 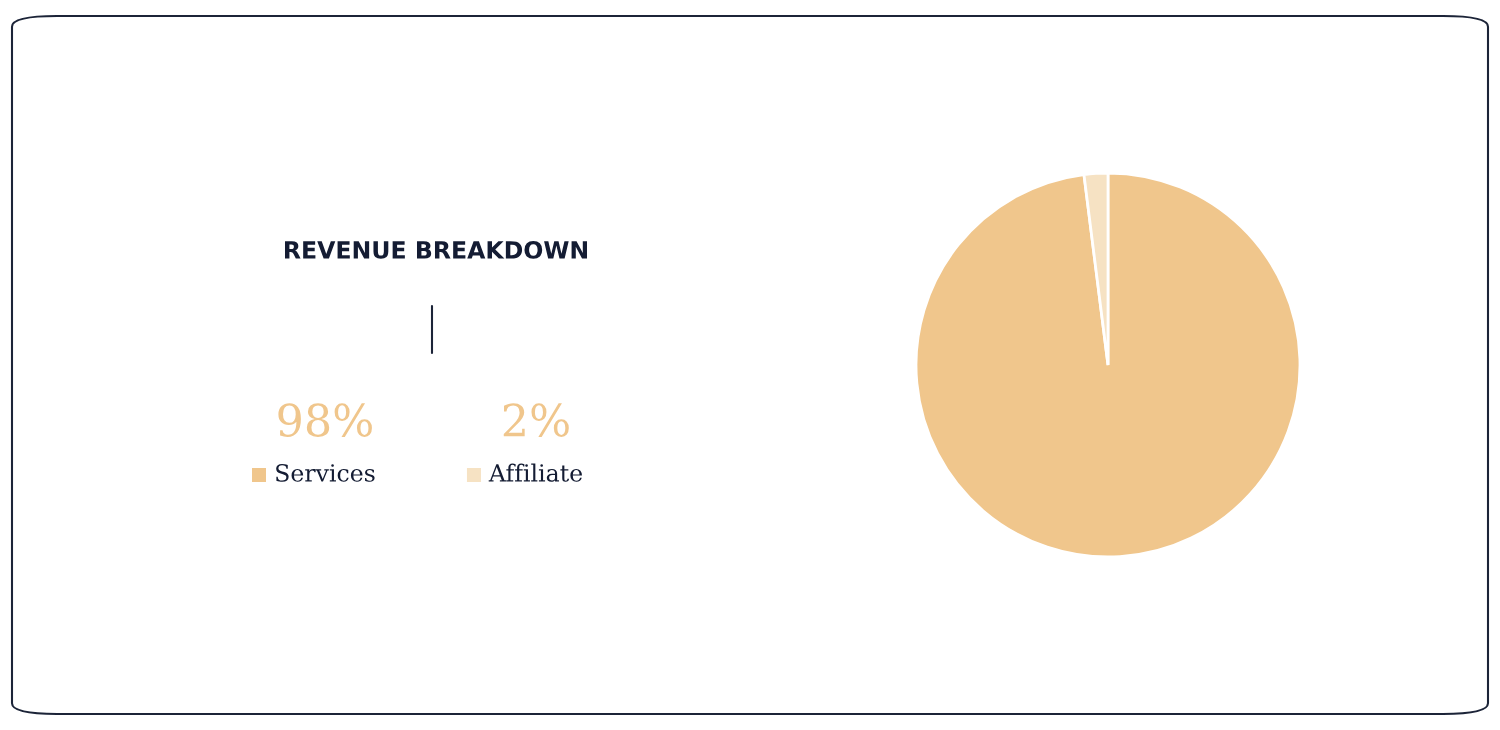 What do you see at coordinates (325, 420) in the screenshot?
I see `data-label: 98%` at bounding box center [325, 420].